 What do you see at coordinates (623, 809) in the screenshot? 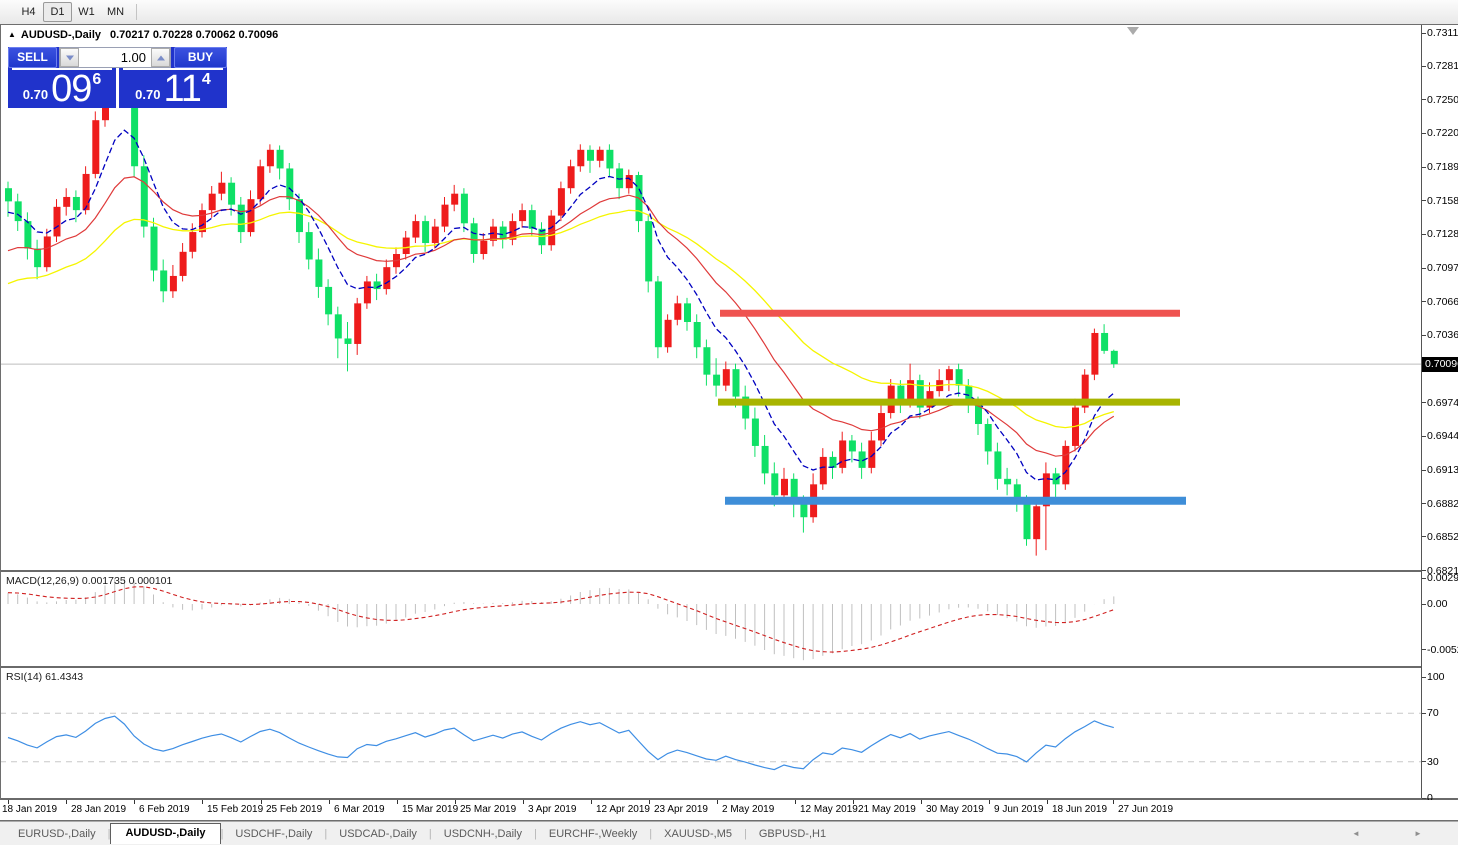
I see `time-tick-label: 12 Apr 2019` at bounding box center [623, 809].